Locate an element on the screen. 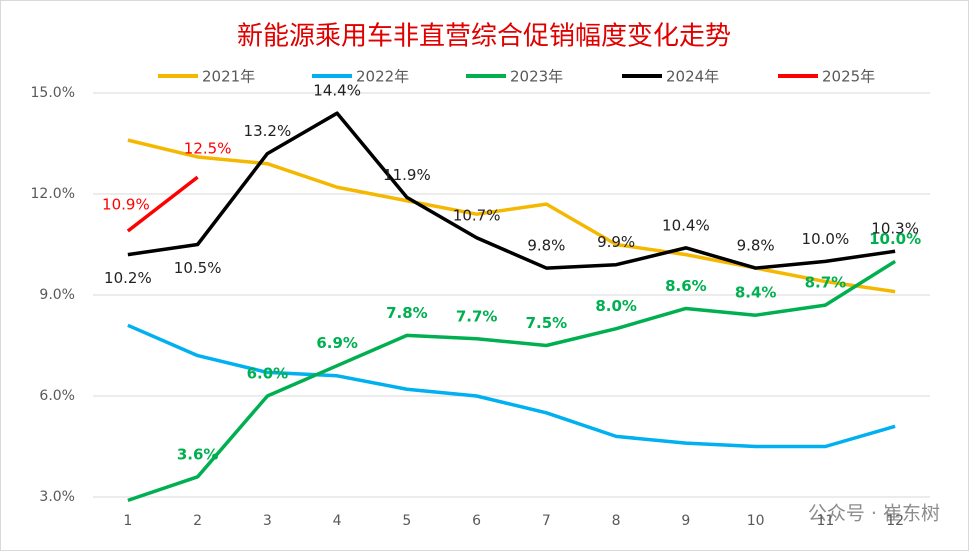 The image size is (969, 551). legend-label: 2022年 is located at coordinates (382, 77).